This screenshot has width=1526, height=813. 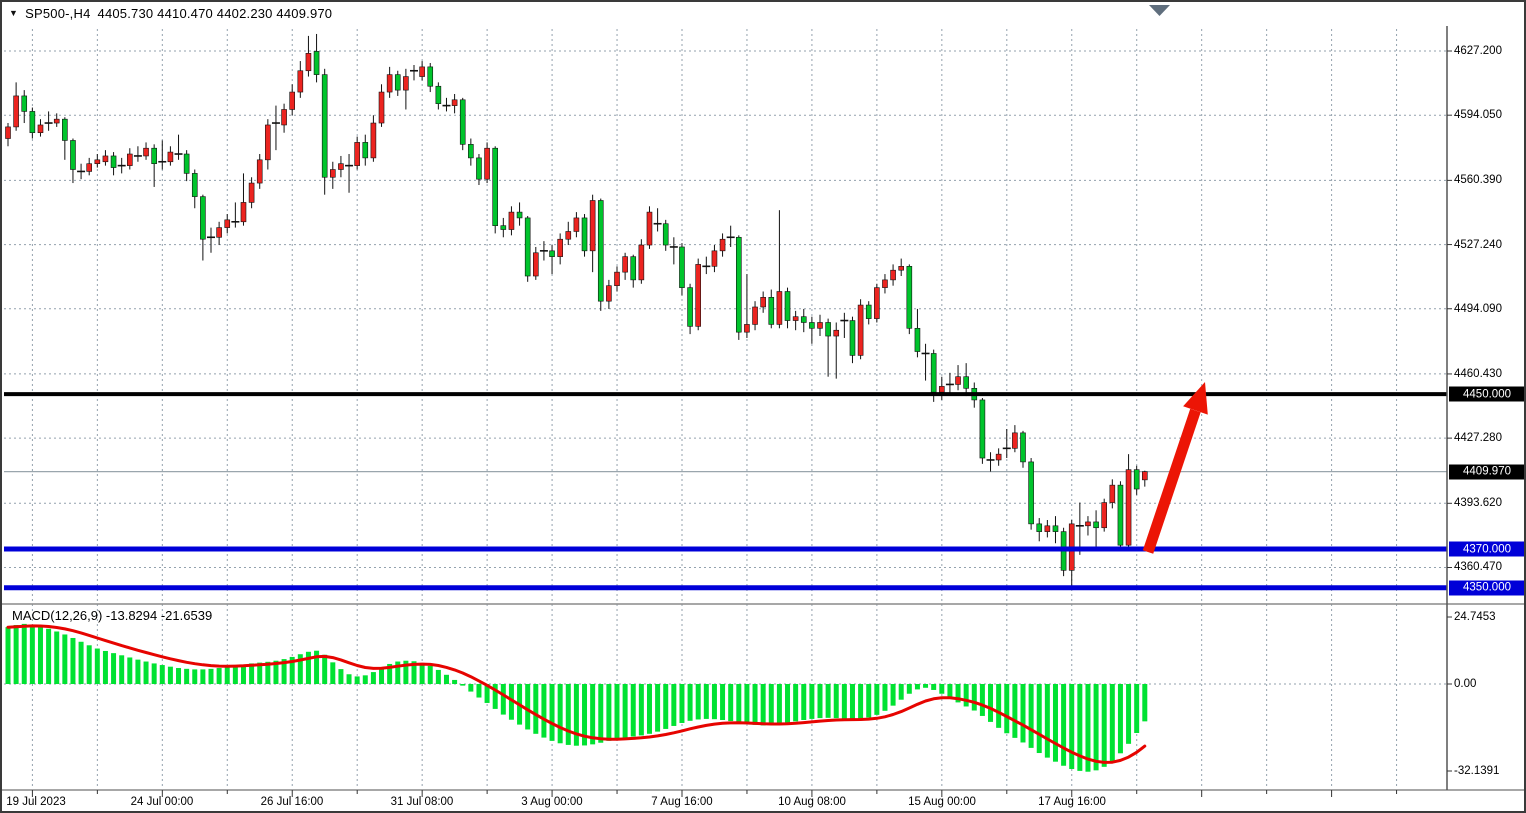 What do you see at coordinates (112, 615) in the screenshot?
I see `macd-indicator-label: MACD(12,26,9) -13.8294 -21.6539` at bounding box center [112, 615].